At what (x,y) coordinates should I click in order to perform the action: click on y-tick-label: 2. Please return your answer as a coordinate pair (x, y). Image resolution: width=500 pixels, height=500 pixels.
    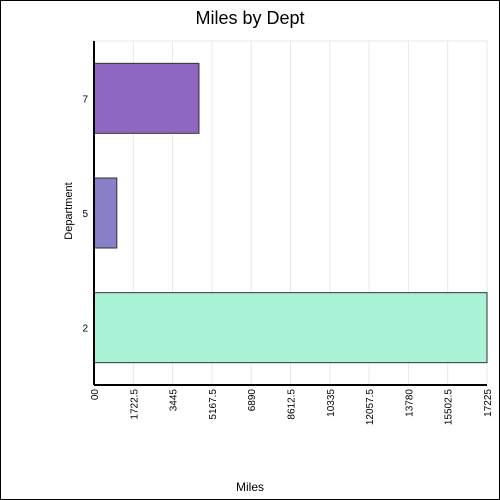
    Looking at the image, I should click on (85, 329).